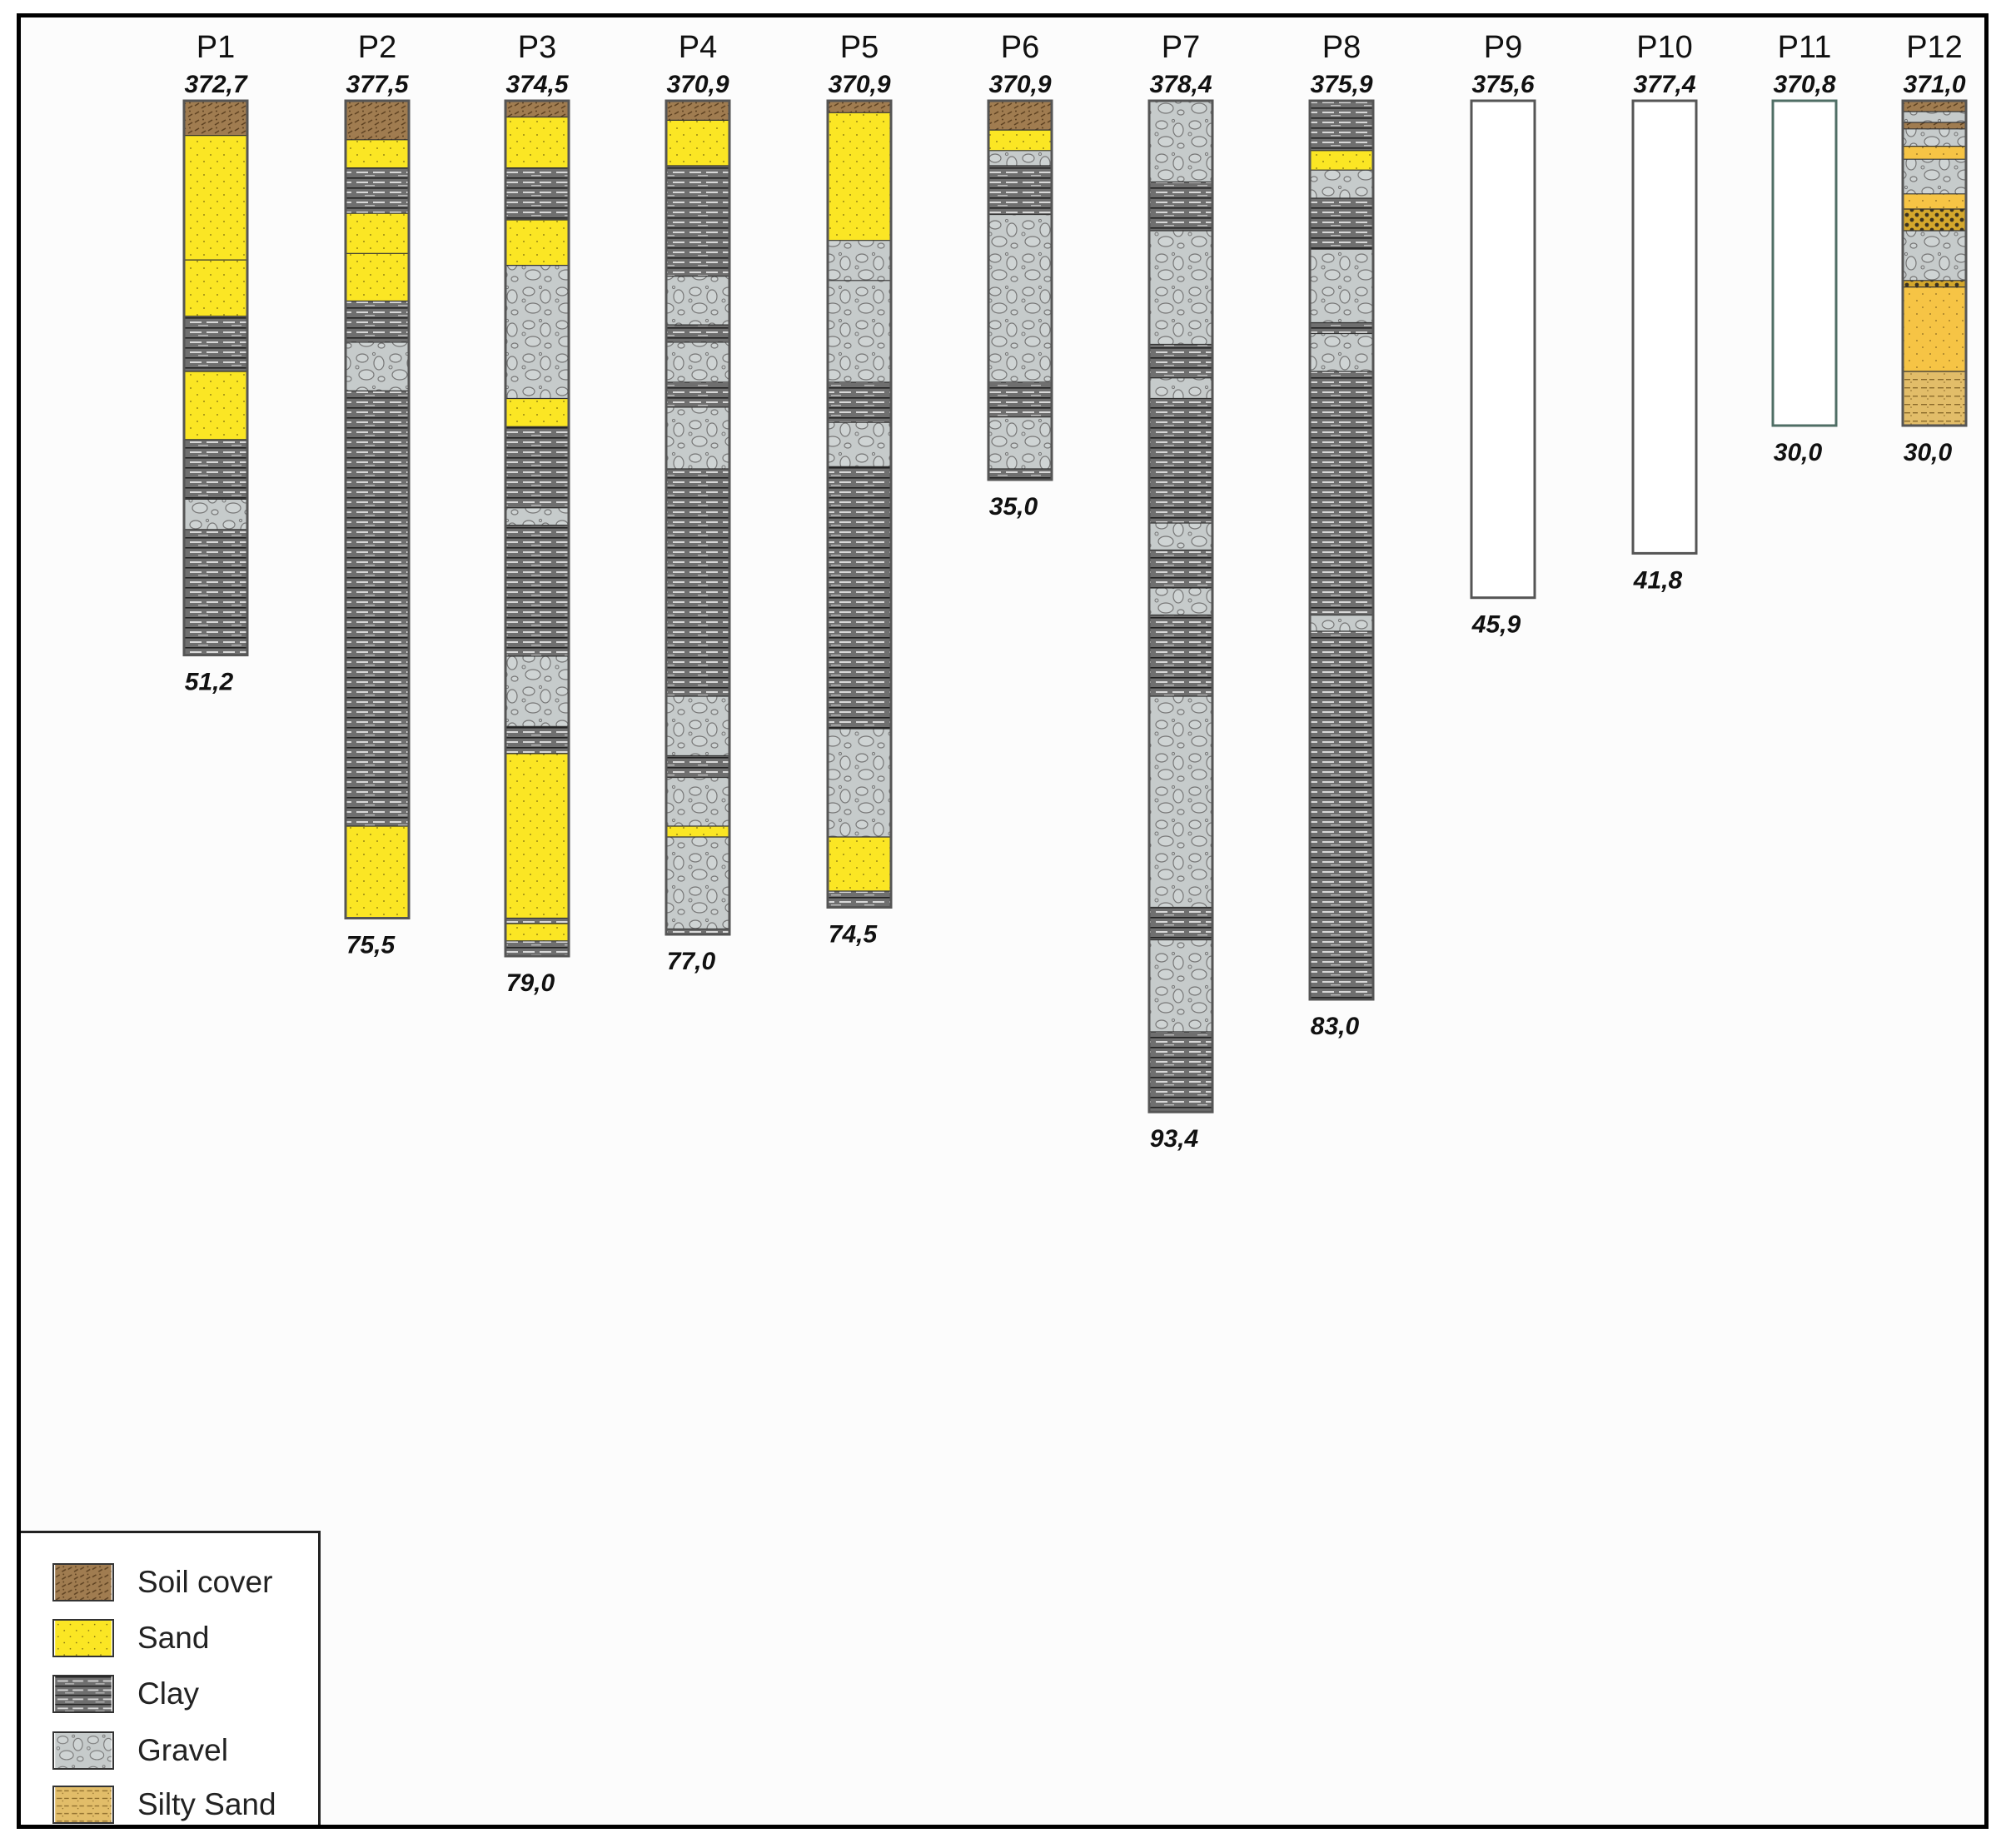 Image resolution: width=2011 pixels, height=1848 pixels. I want to click on well-elevation-p12: 371,0, so click(1934, 84).